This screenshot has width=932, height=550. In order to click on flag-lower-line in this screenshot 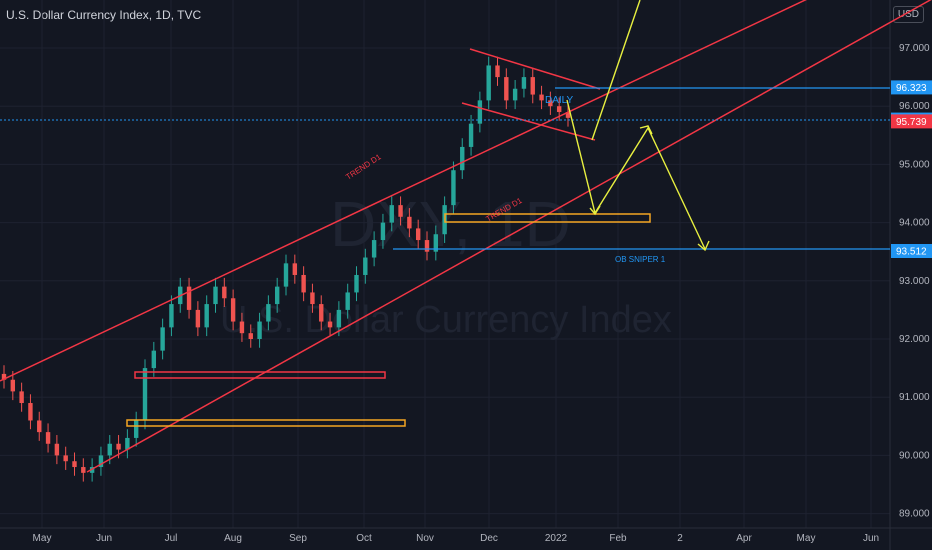, I will do `click(528, 121)`.